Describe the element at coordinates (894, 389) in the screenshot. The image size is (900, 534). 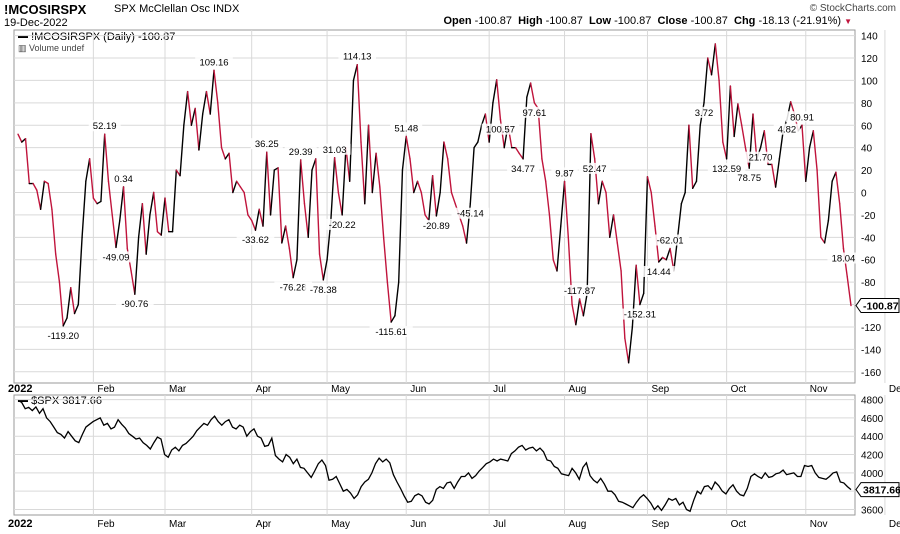
I see `x-tick-label: Dec` at that location.